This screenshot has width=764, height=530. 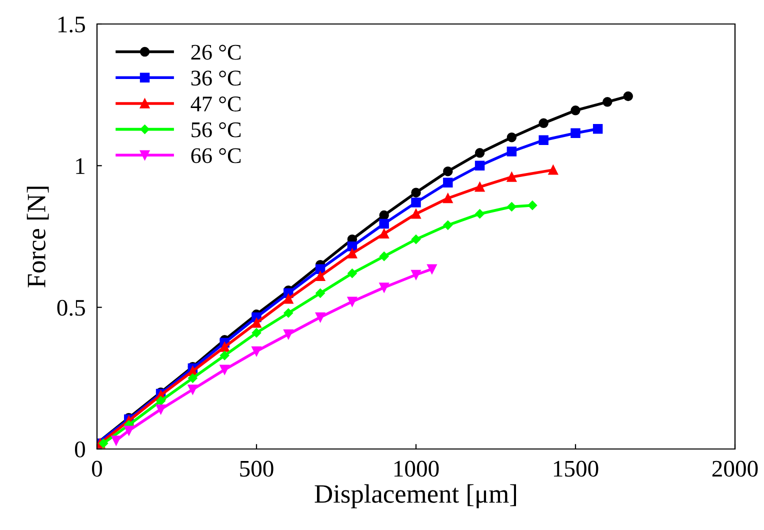 What do you see at coordinates (80, 166) in the screenshot?
I see `y-tick-label: 1` at bounding box center [80, 166].